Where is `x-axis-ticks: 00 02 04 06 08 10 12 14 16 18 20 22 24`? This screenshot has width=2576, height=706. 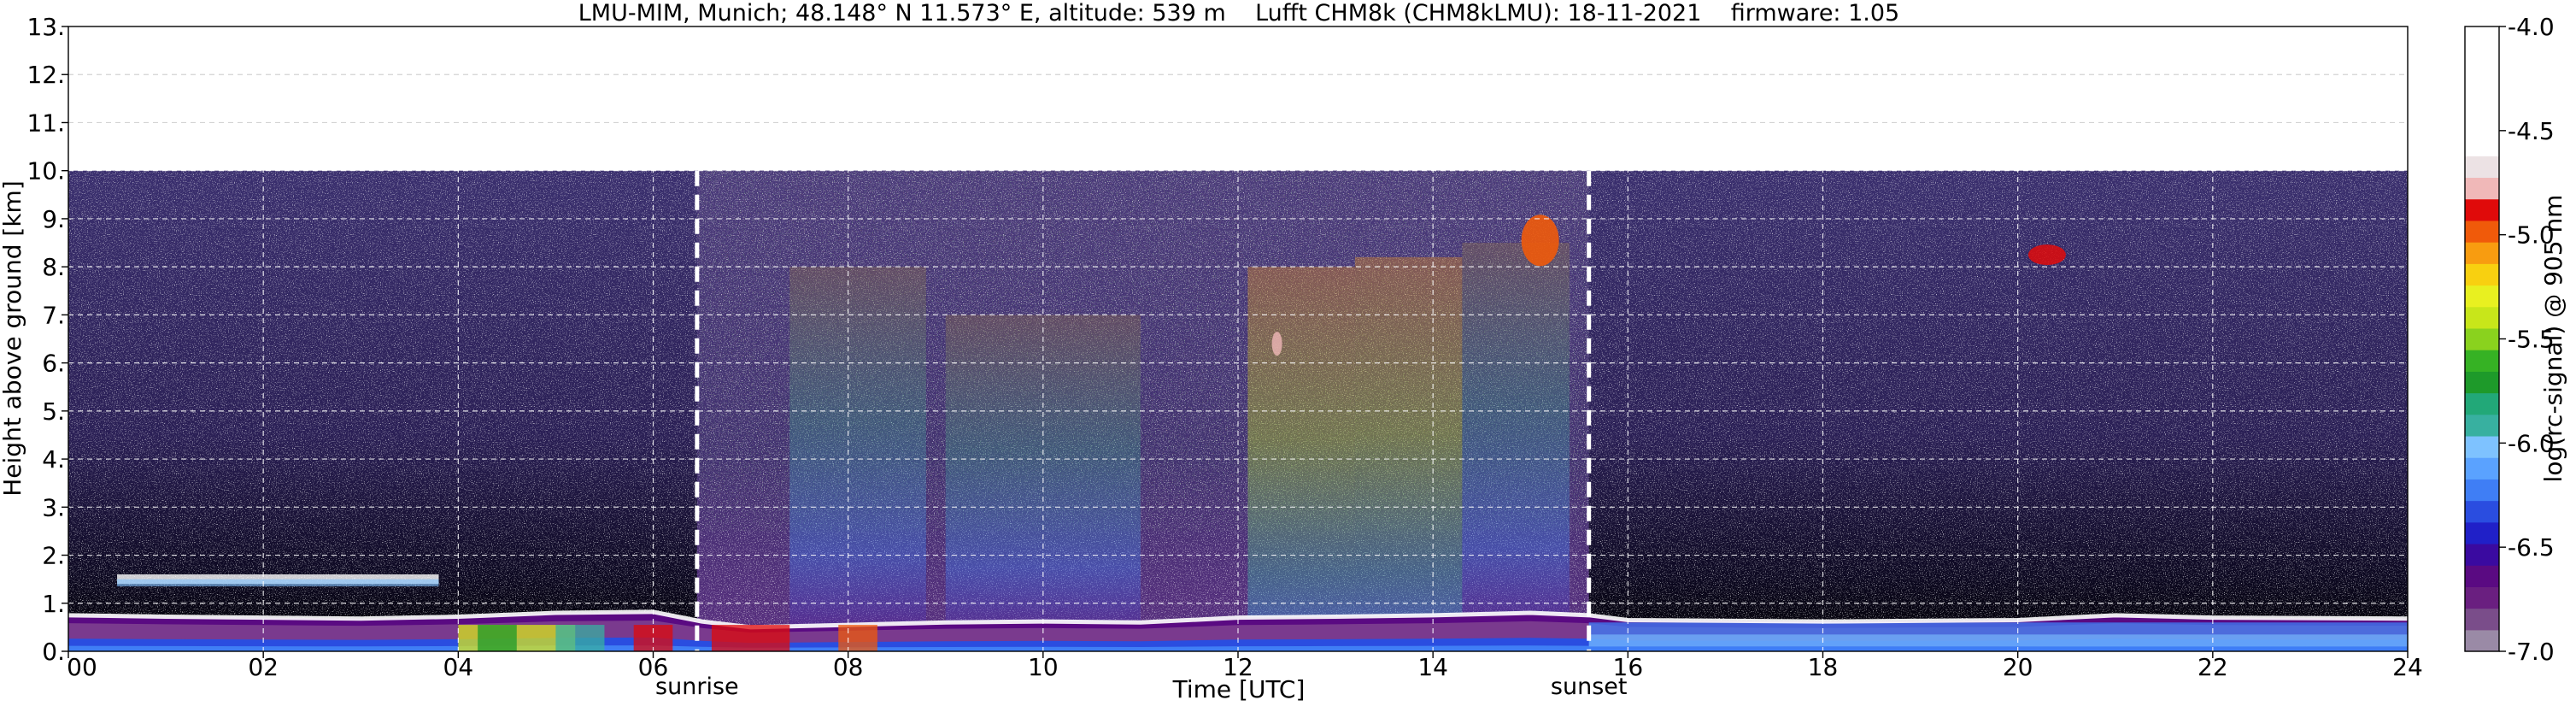 x-axis-ticks: 00 02 04 06 08 10 12 14 16 18 20 22 24 is located at coordinates (1245, 666).